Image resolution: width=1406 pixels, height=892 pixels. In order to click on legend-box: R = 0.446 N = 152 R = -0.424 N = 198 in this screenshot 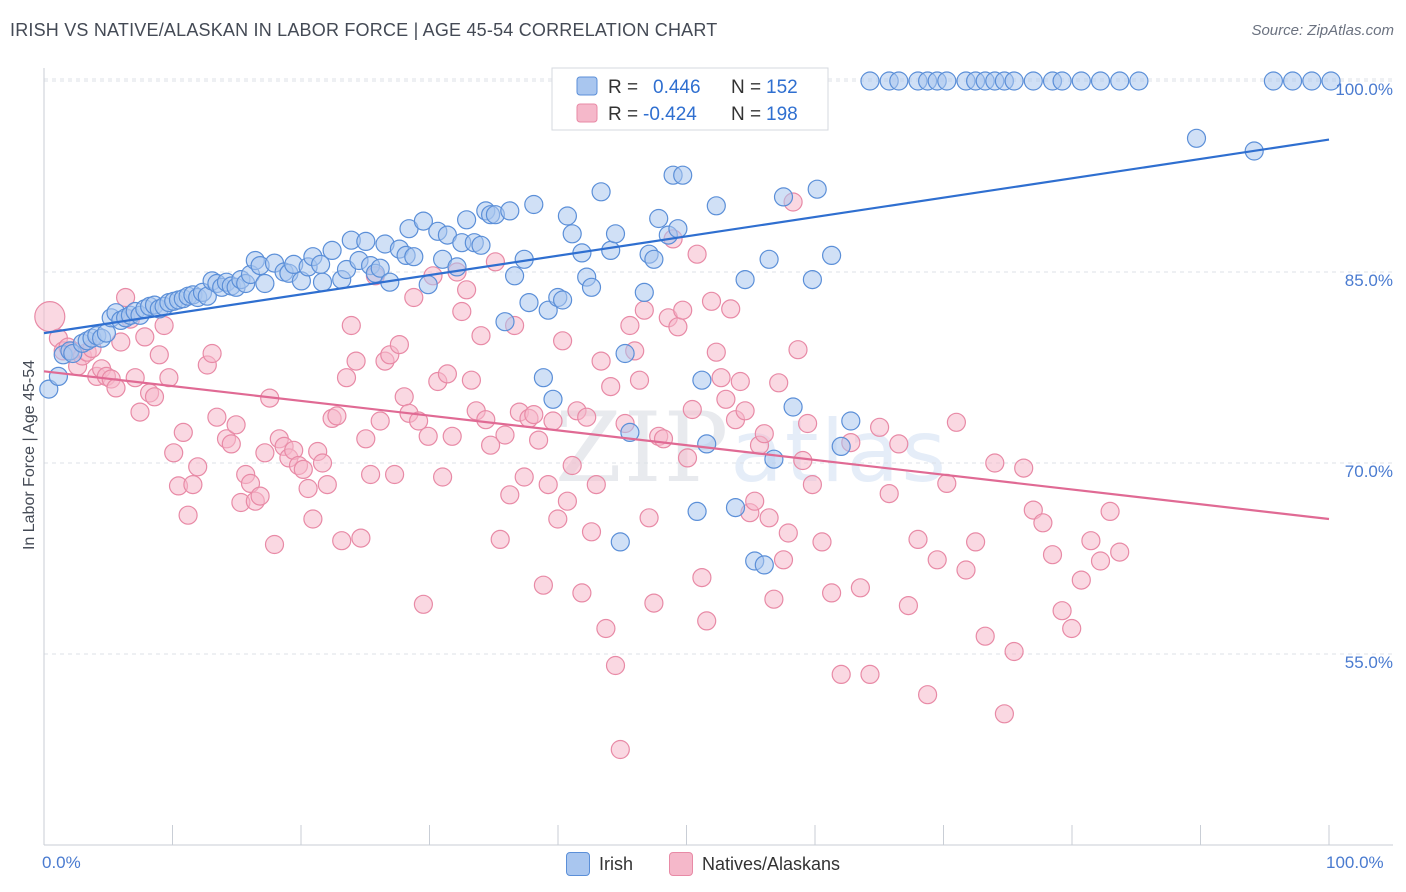, I will do `click(690, 99)`.